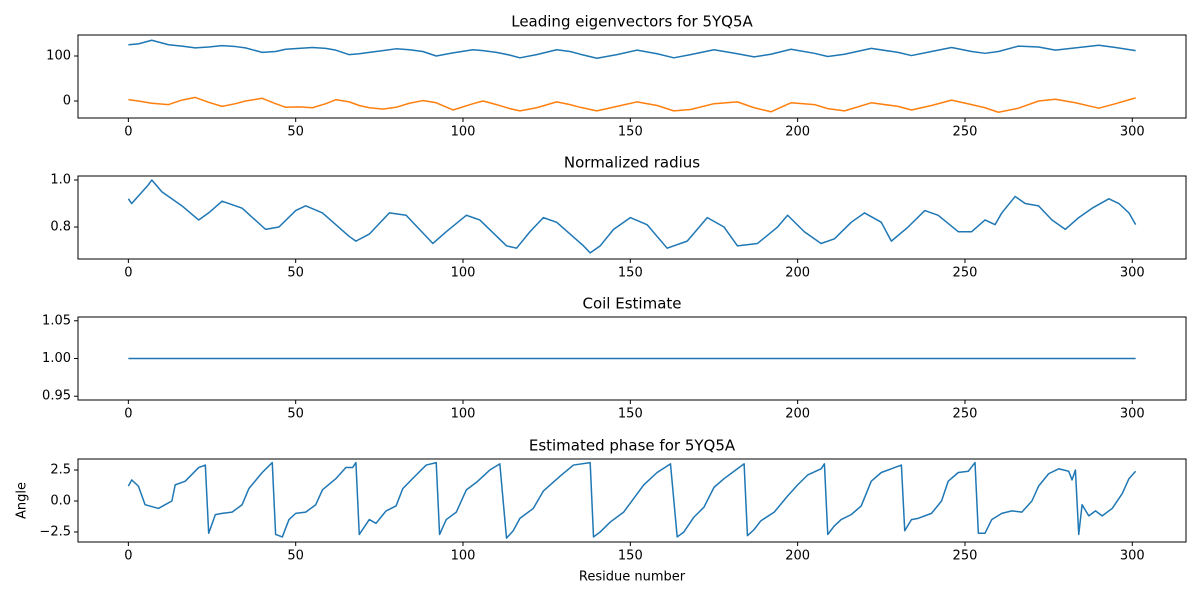 The height and width of the screenshot is (600, 1200). Describe the element at coordinates (56, 320) in the screenshot. I see `y-tick-label: 1.05` at that location.